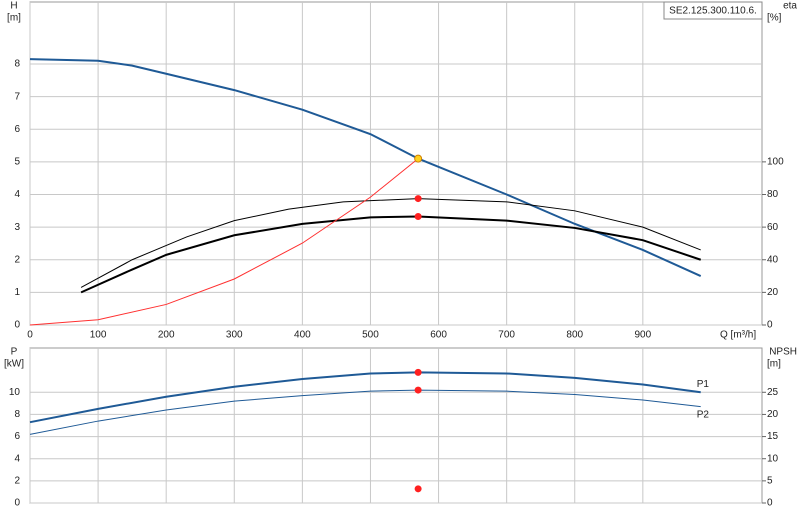 The image size is (800, 520). I want to click on y-axis-unit: [kW], so click(14, 364).